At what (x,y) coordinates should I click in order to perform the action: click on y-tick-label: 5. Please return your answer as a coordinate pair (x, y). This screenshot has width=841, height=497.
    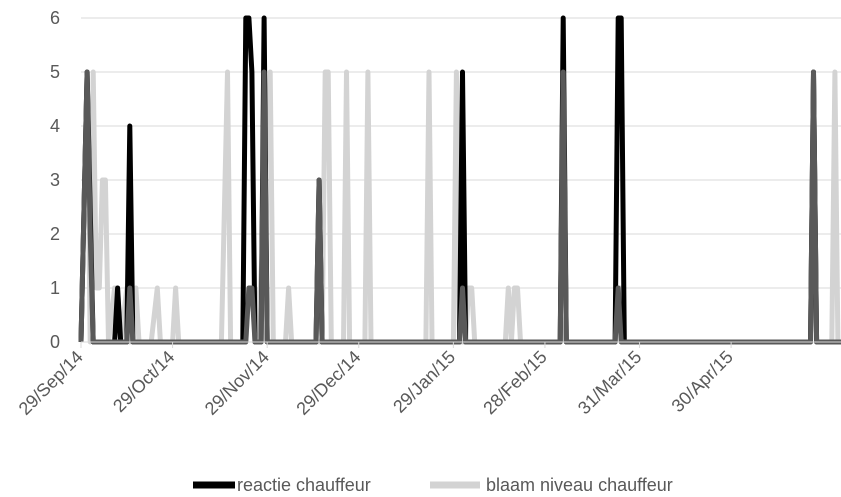
    Looking at the image, I should click on (55, 72).